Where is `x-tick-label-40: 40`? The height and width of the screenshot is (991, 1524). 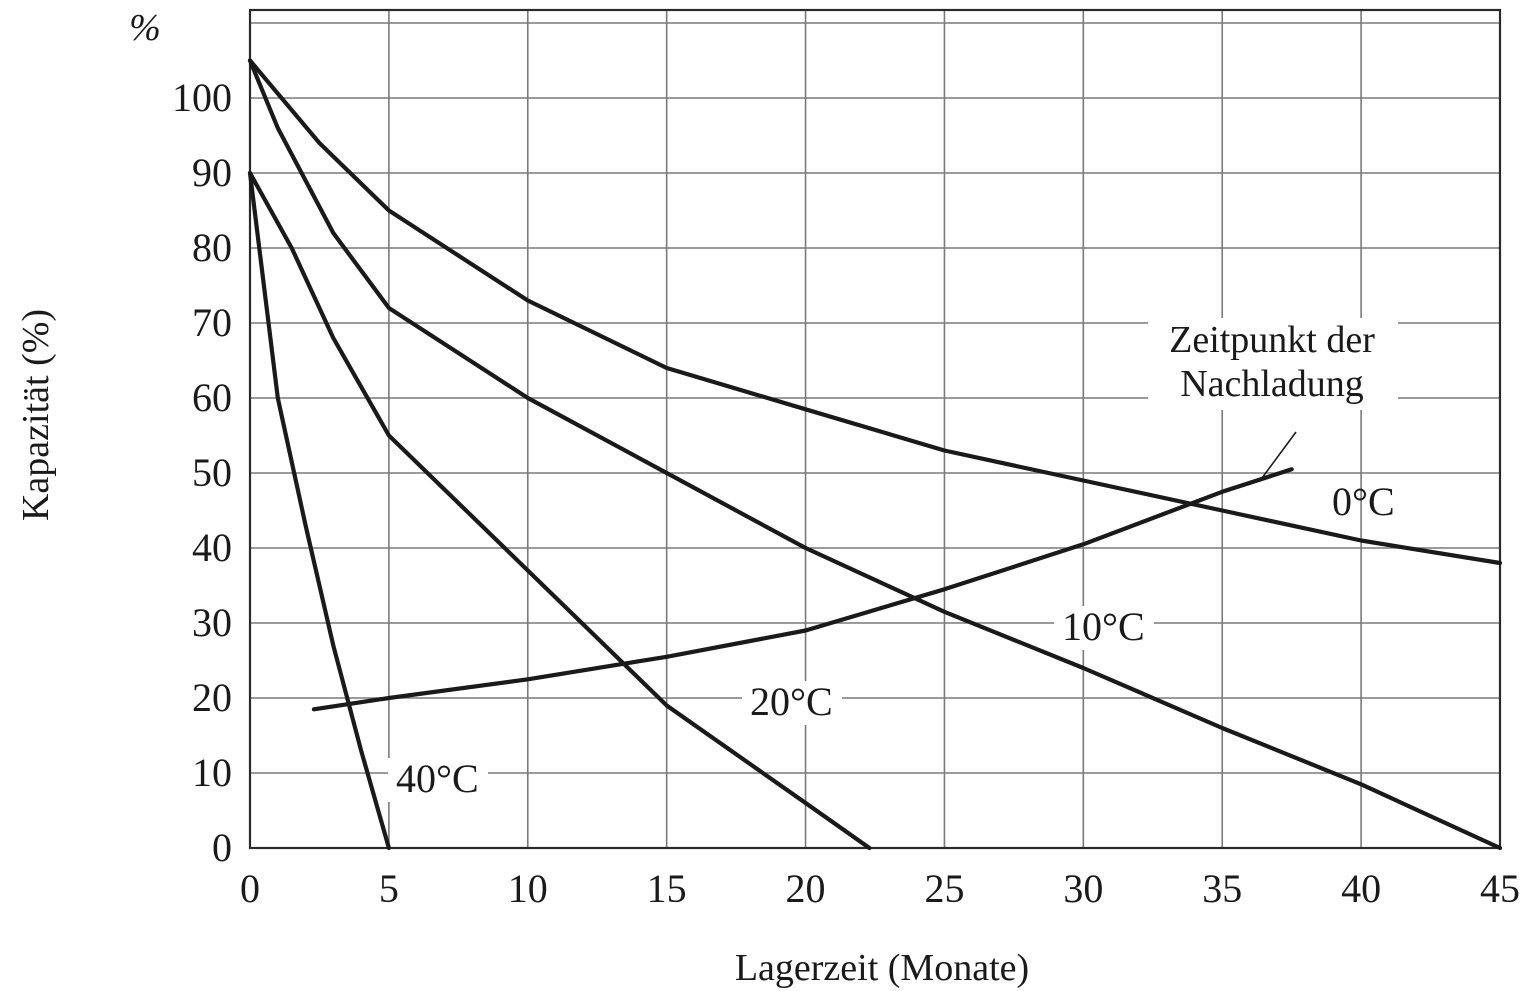
x-tick-label-40: 40 is located at coordinates (1361, 888).